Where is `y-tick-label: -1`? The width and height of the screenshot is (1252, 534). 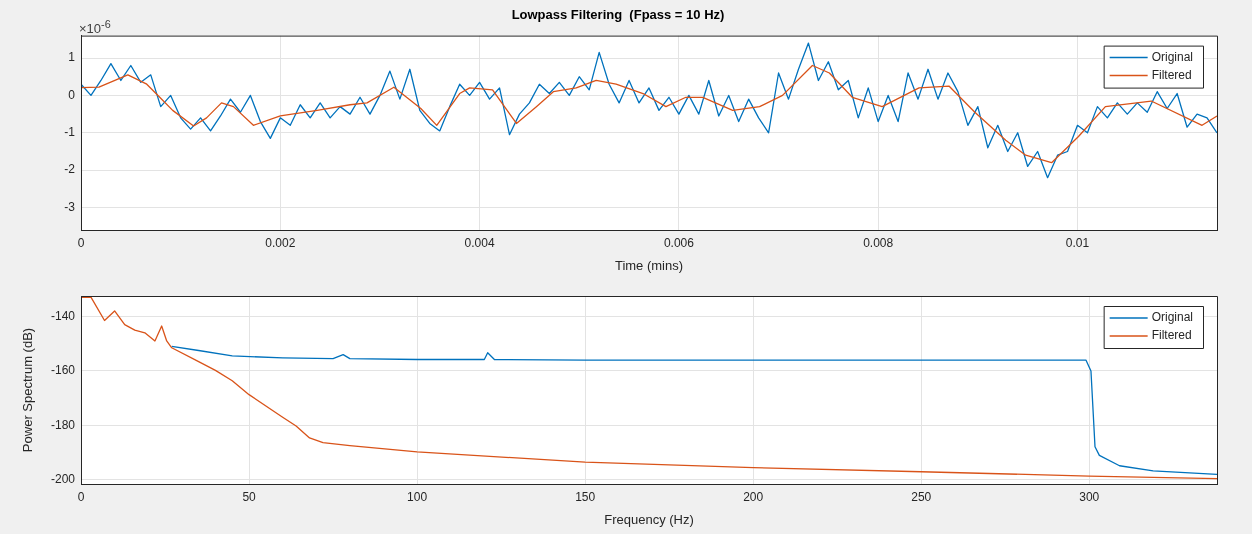 y-tick-label: -1 is located at coordinates (70, 132).